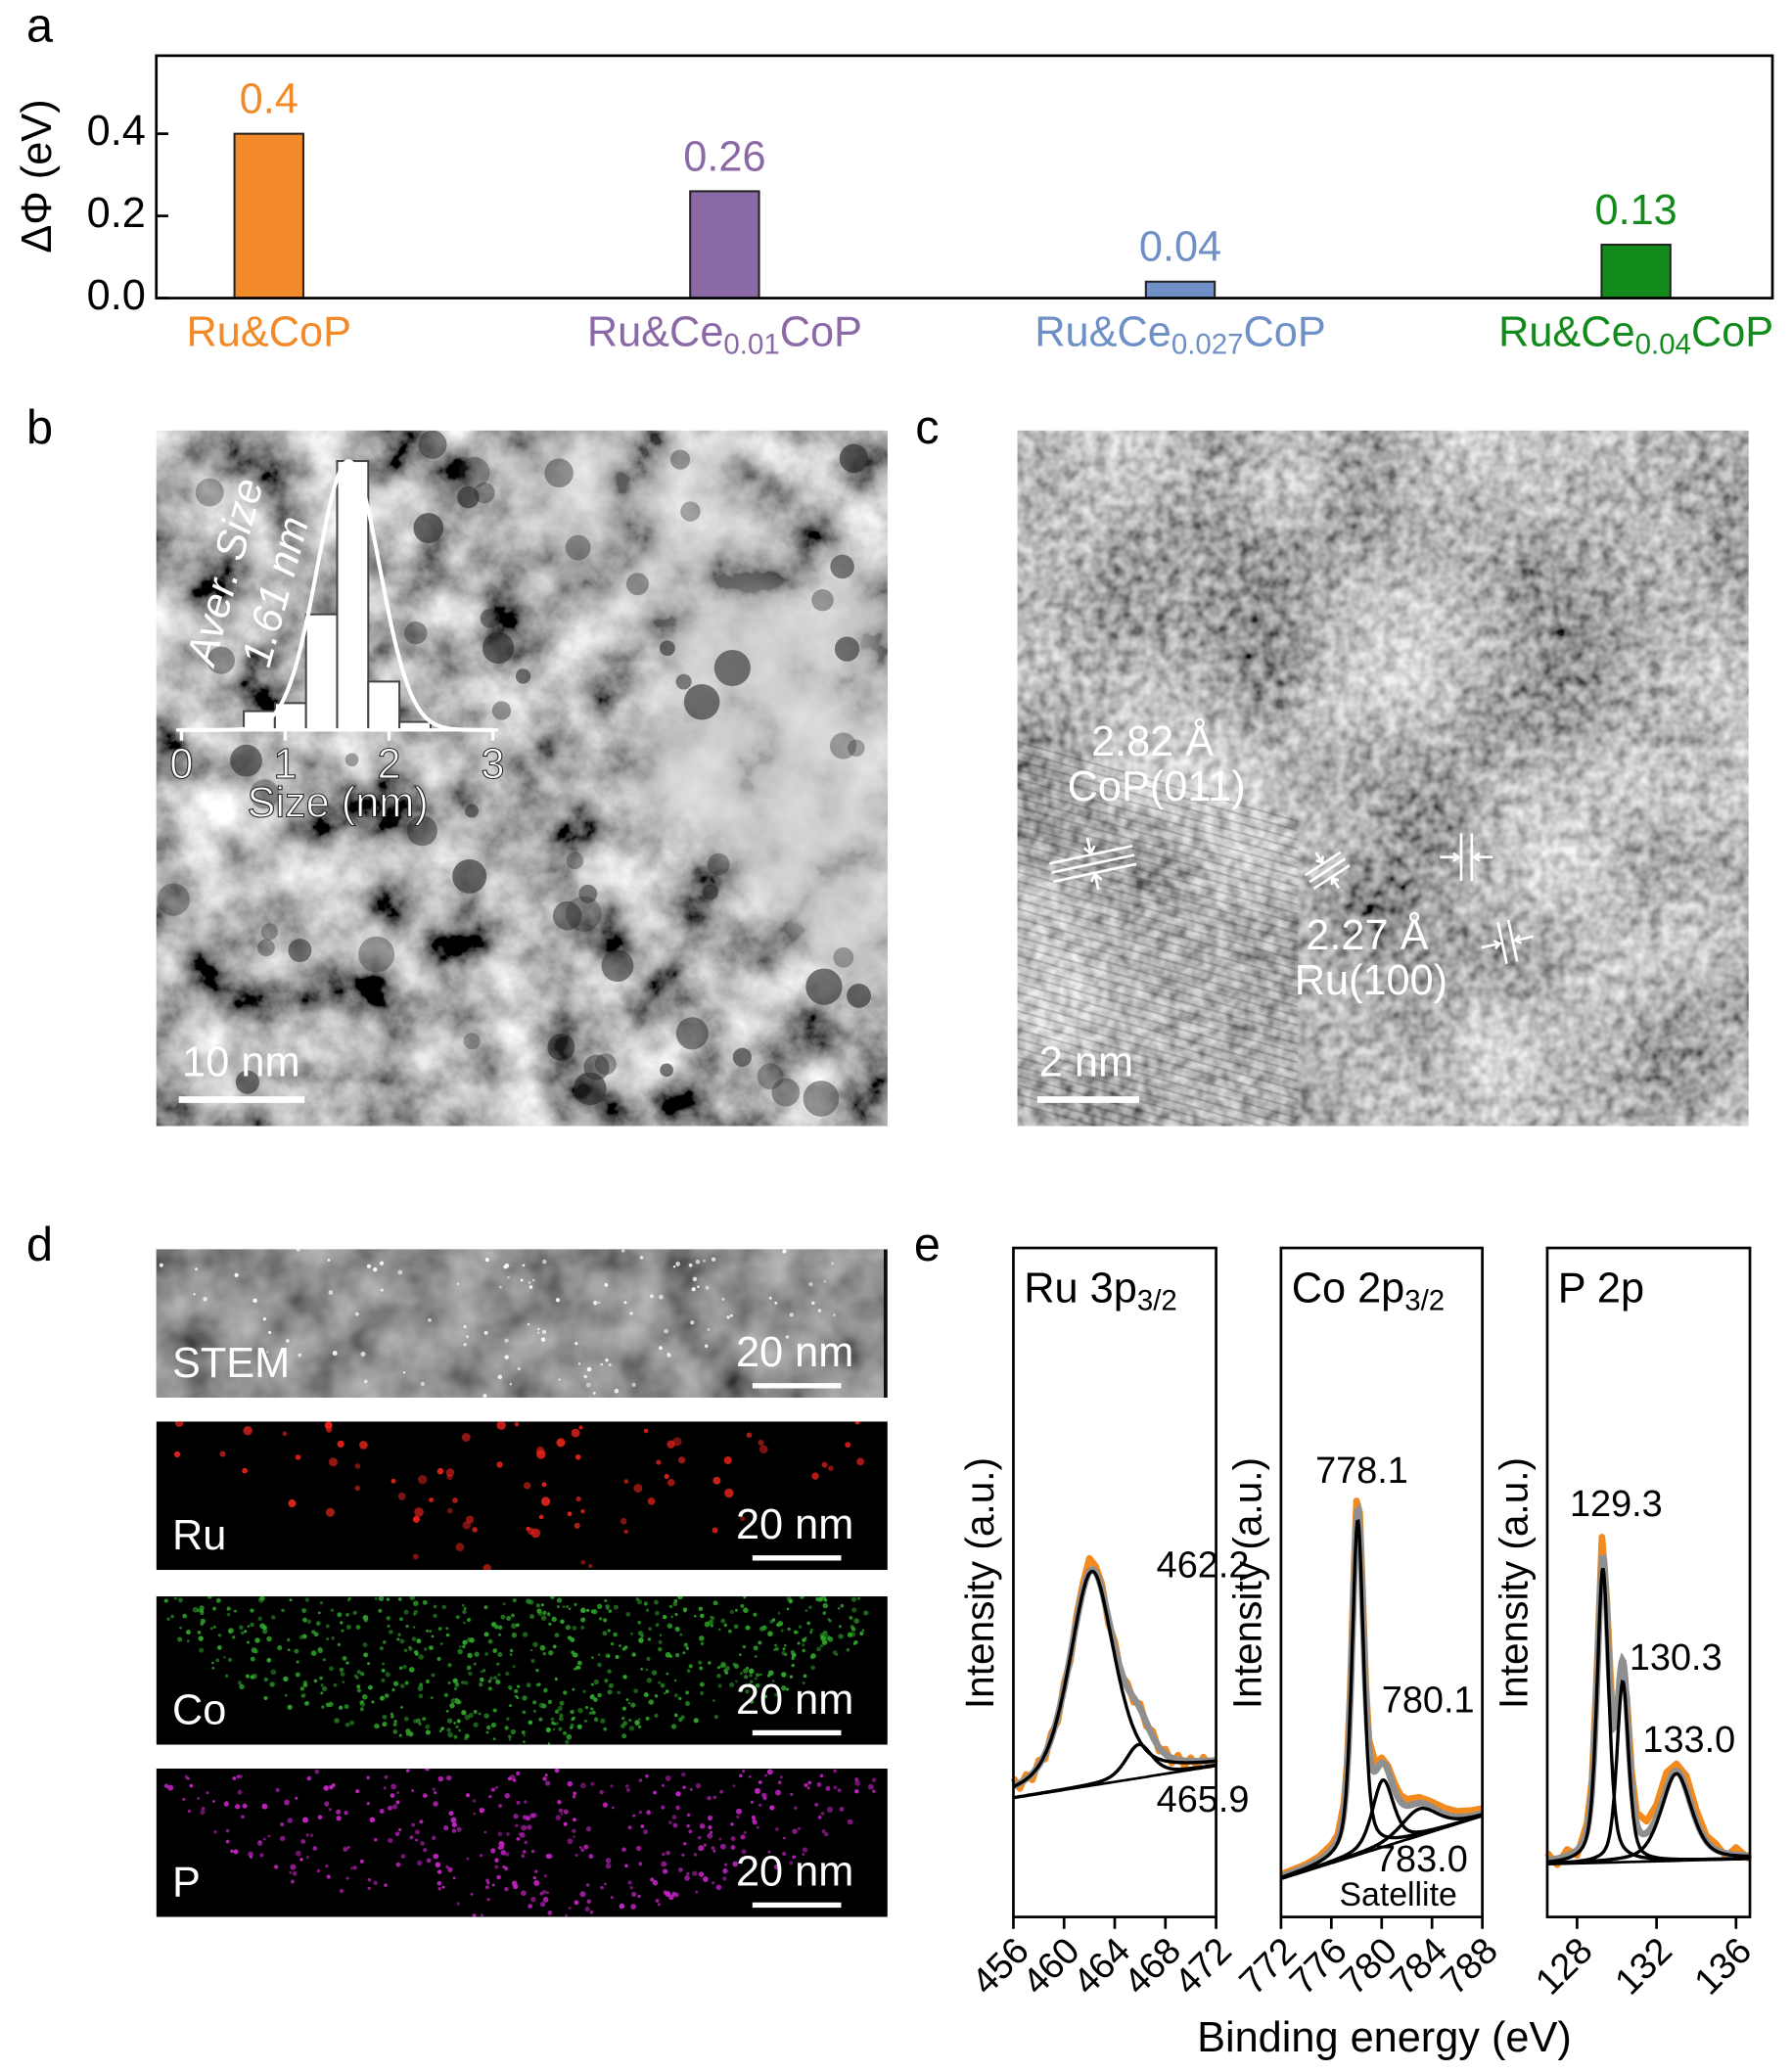 This screenshot has height=2072, width=1791. I want to click on histogram-bar, so click(384, 705).